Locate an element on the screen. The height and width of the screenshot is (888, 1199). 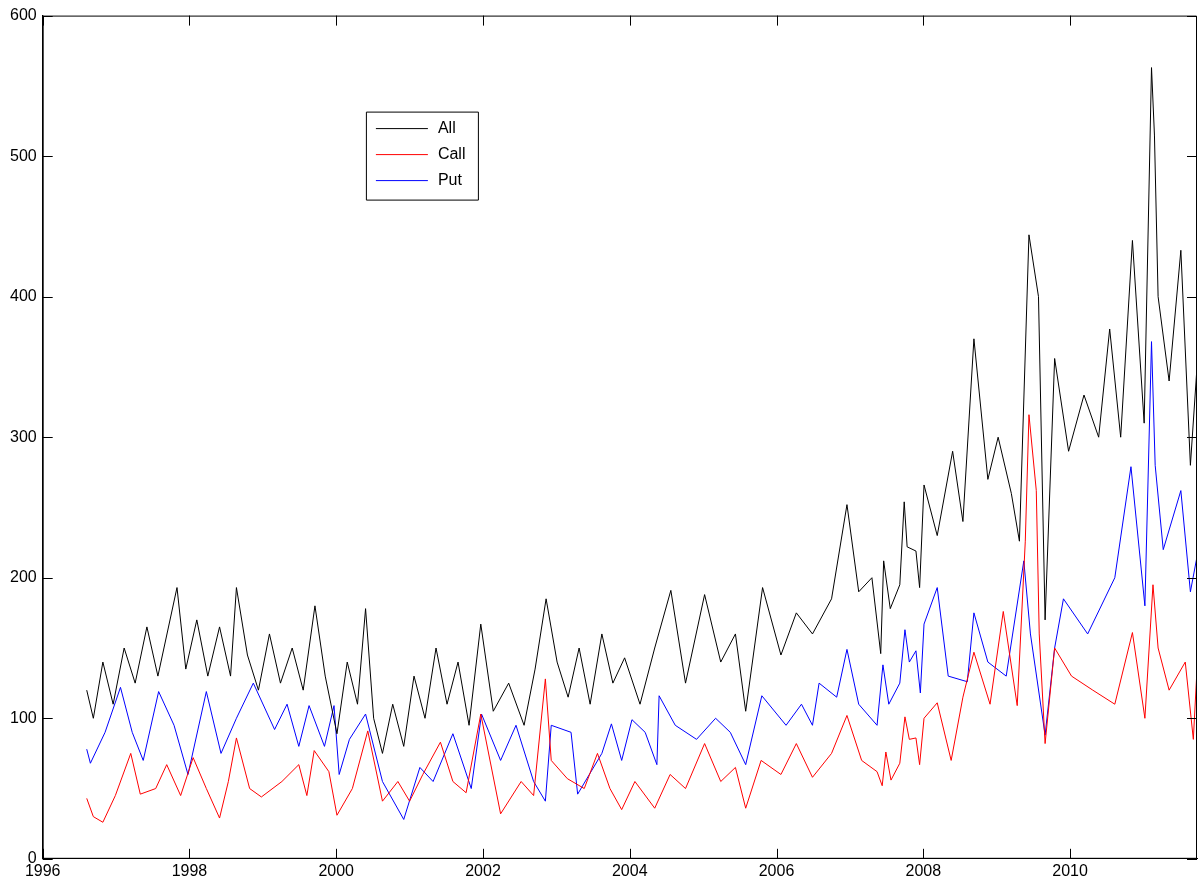
legend-label: All is located at coordinates (446, 128).